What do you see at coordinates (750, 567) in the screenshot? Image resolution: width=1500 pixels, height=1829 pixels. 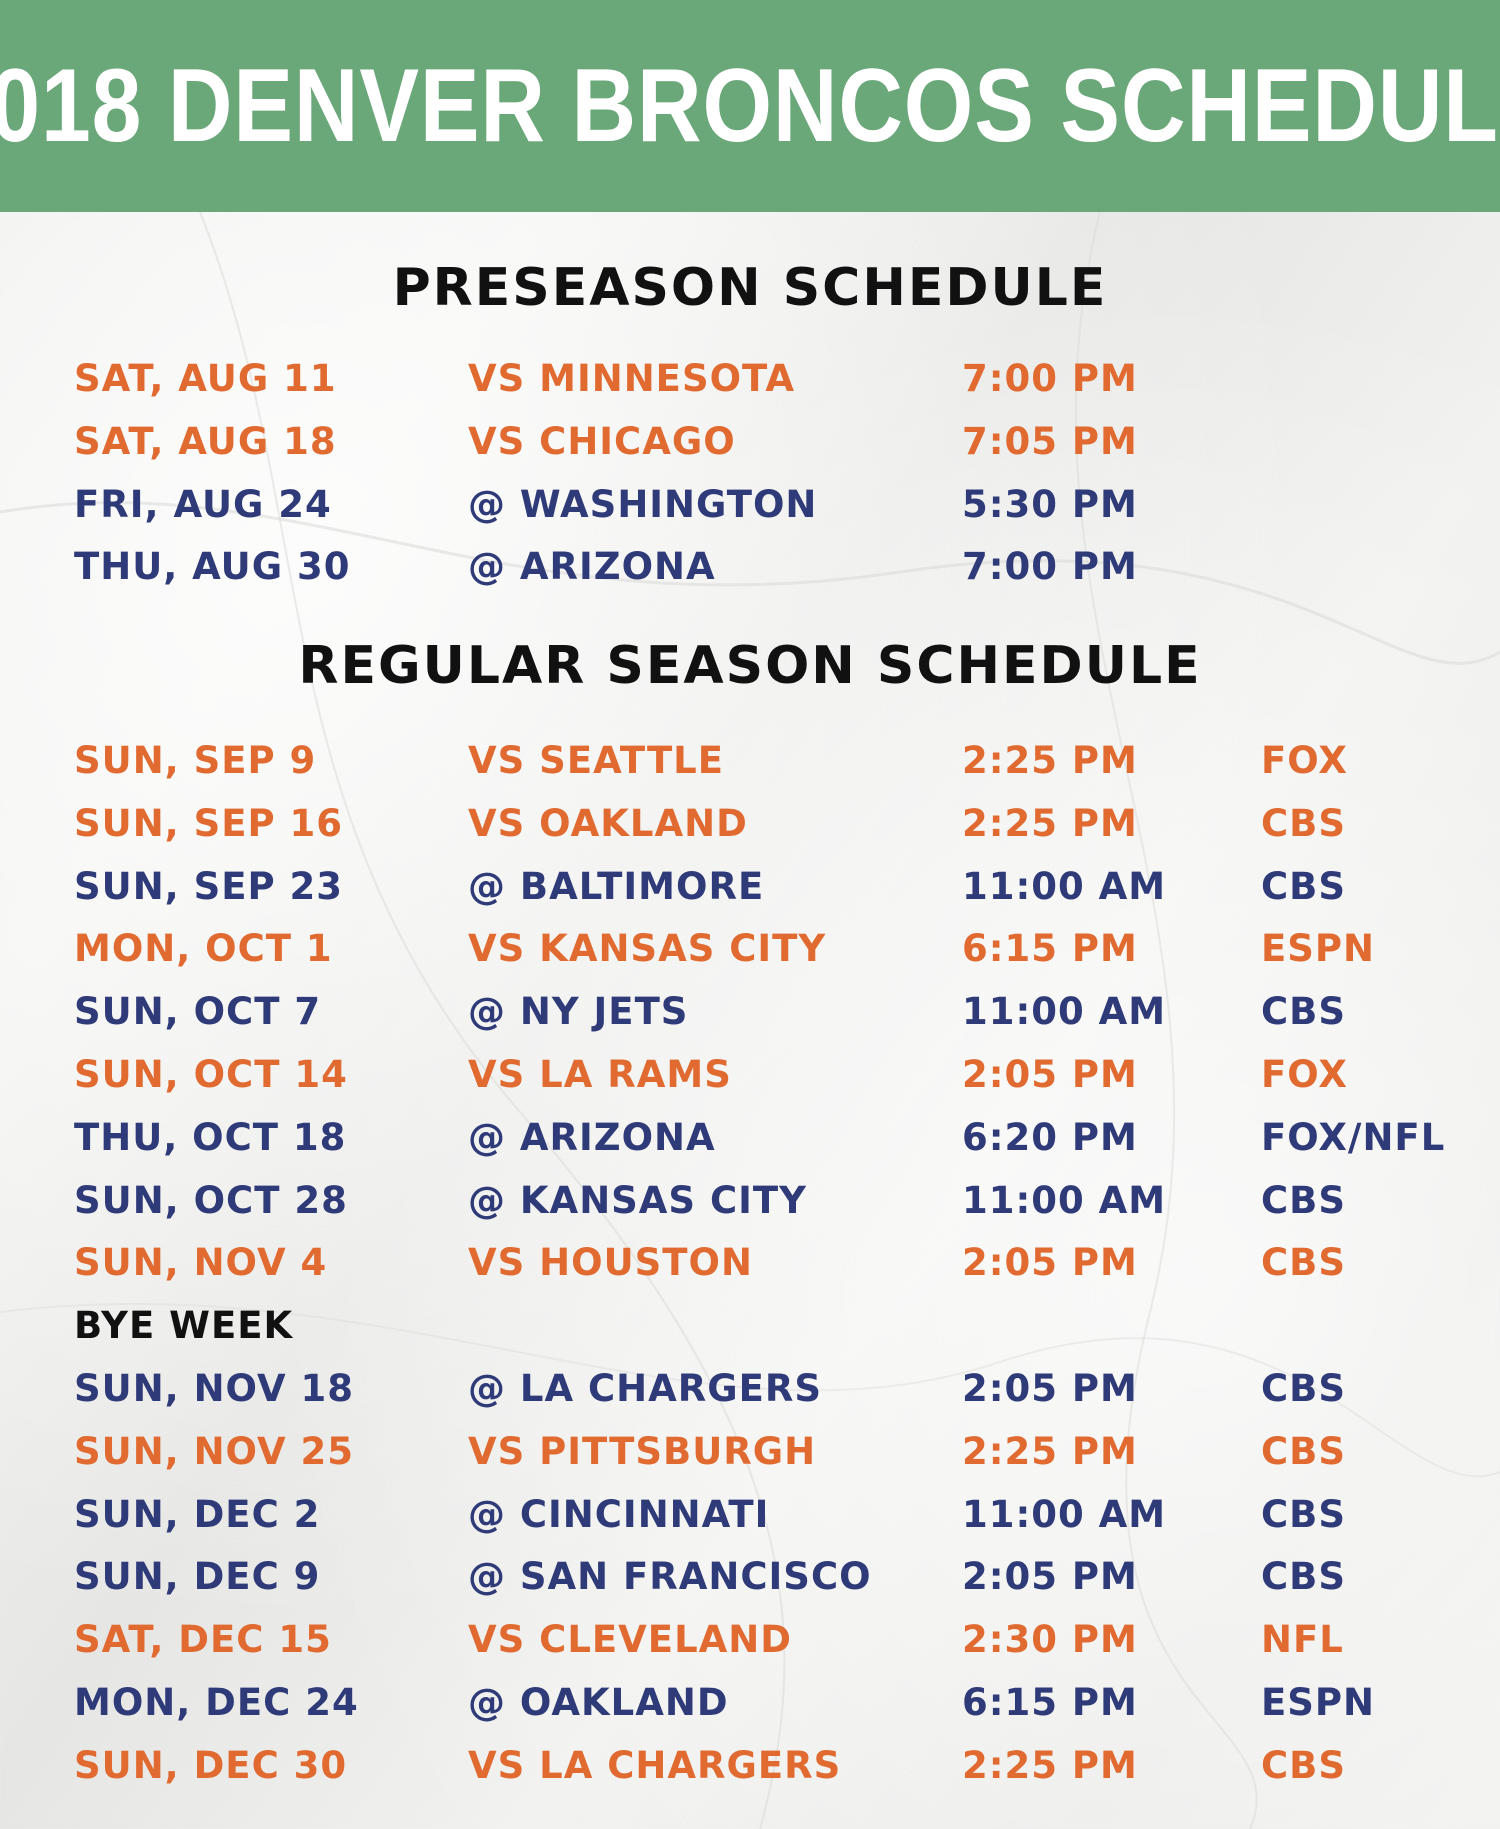 I see `game-row: THU, AUG 30 @ ARIZONA 7:00 PM` at bounding box center [750, 567].